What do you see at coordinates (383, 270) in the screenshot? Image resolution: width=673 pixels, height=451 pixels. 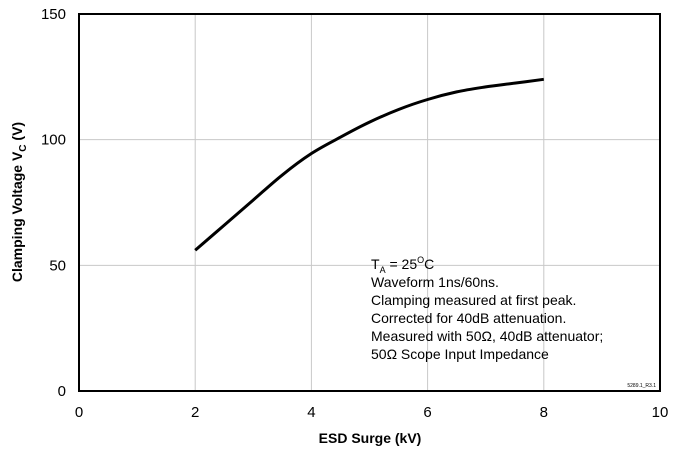 I see `note-ta-subscript: A` at bounding box center [383, 270].